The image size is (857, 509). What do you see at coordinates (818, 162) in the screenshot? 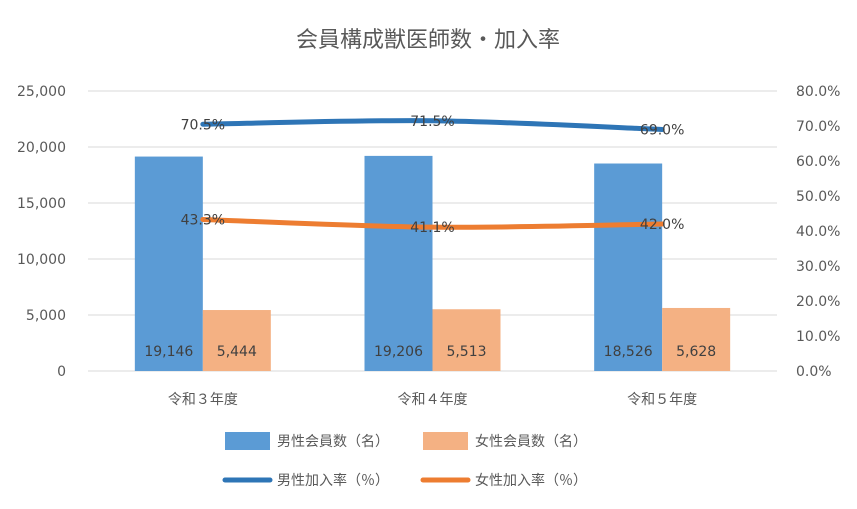
I see `right-tick-label: 60.0%` at bounding box center [818, 162].